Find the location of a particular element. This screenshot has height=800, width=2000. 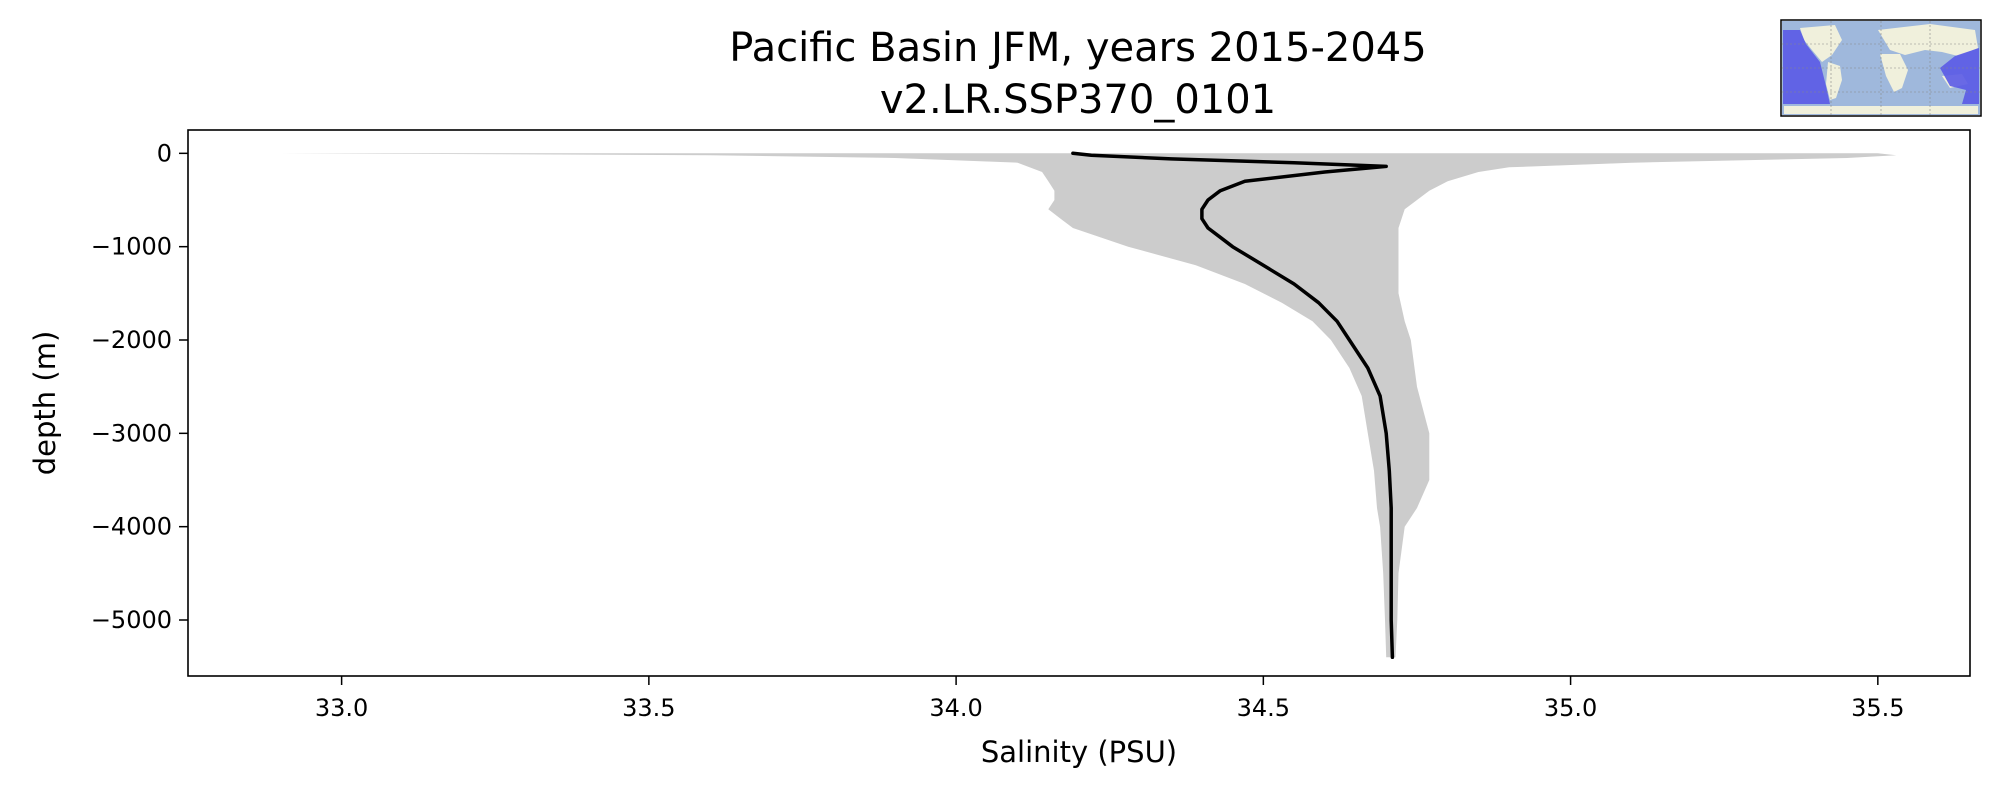

x-tick-label: 34.0 is located at coordinates (955, 708).